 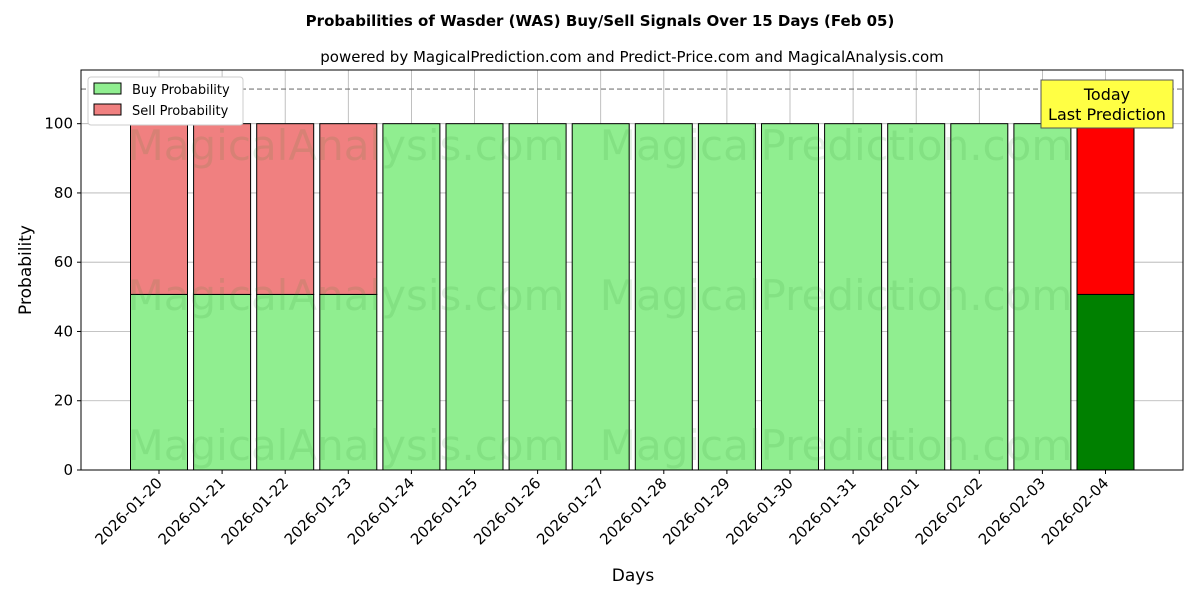 What do you see at coordinates (58, 124) in the screenshot?
I see `y-tick-label: 100` at bounding box center [58, 124].